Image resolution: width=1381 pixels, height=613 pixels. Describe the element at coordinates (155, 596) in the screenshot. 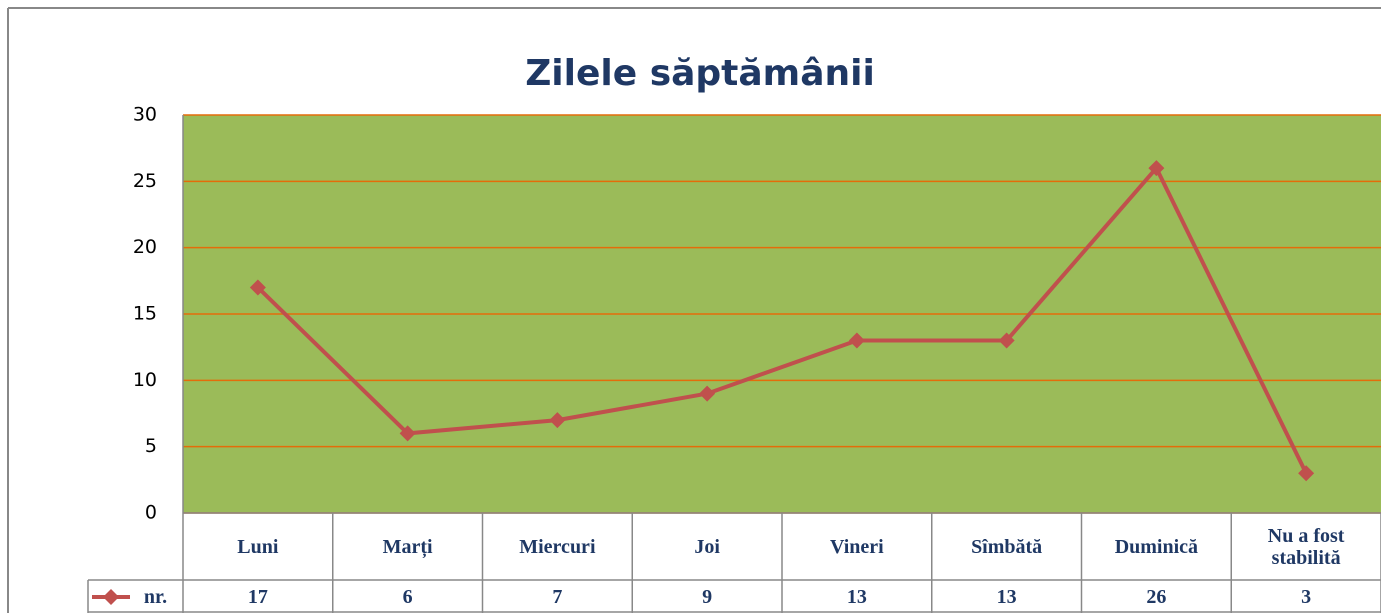

I see `legend-label: nr.` at that location.